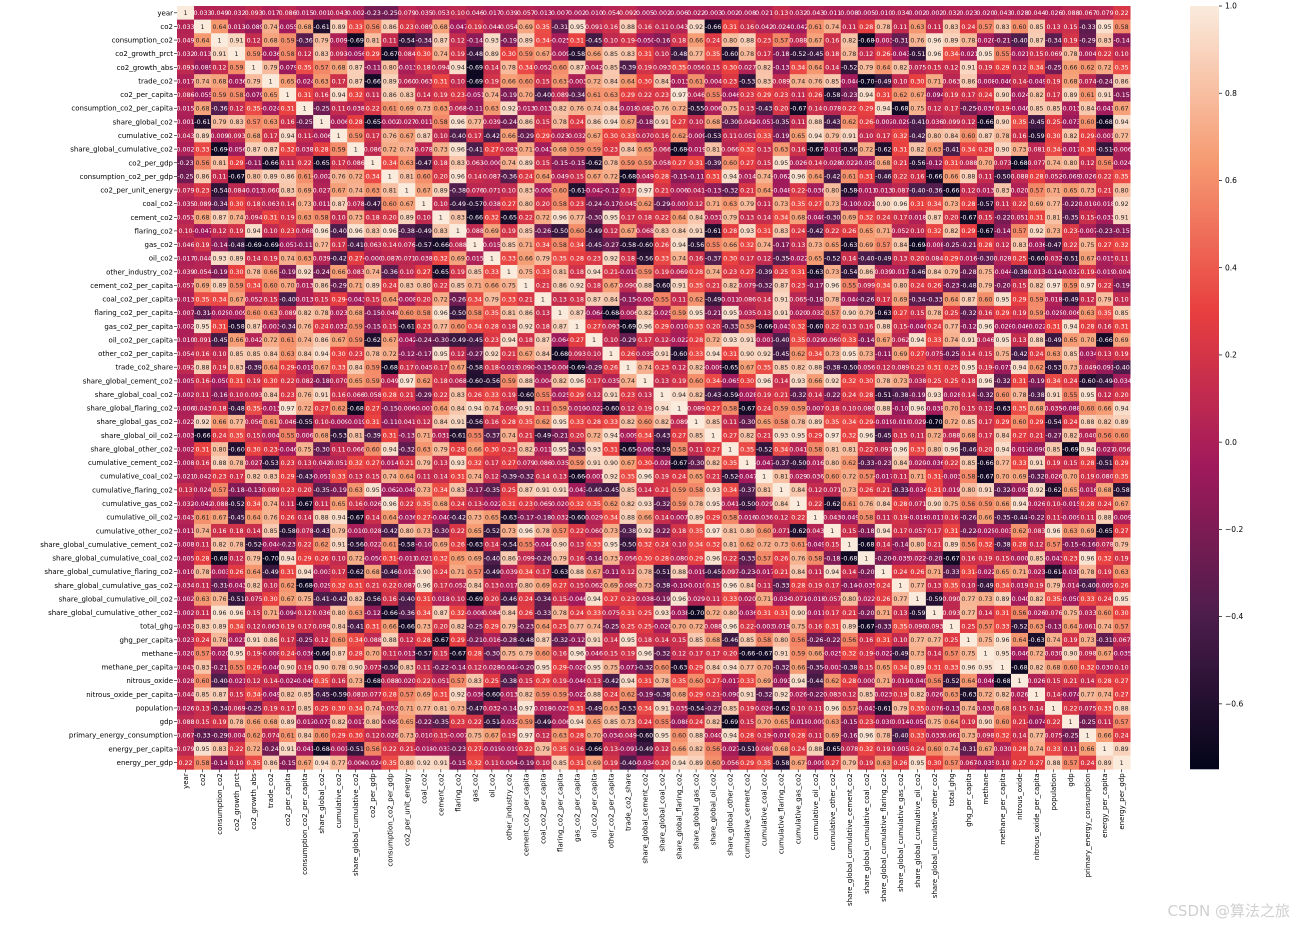 The width and height of the screenshot is (1304, 927). Describe the element at coordinates (271, 381) in the screenshot. I see `cell-value: 0.30` at that location.